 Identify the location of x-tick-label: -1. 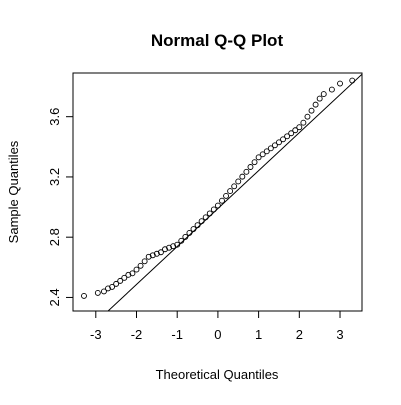
(177, 334).